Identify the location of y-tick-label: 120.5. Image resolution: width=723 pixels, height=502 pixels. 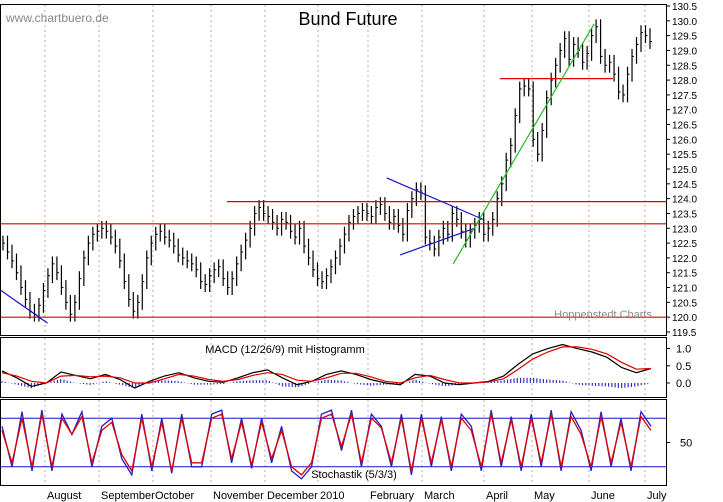
(684, 303).